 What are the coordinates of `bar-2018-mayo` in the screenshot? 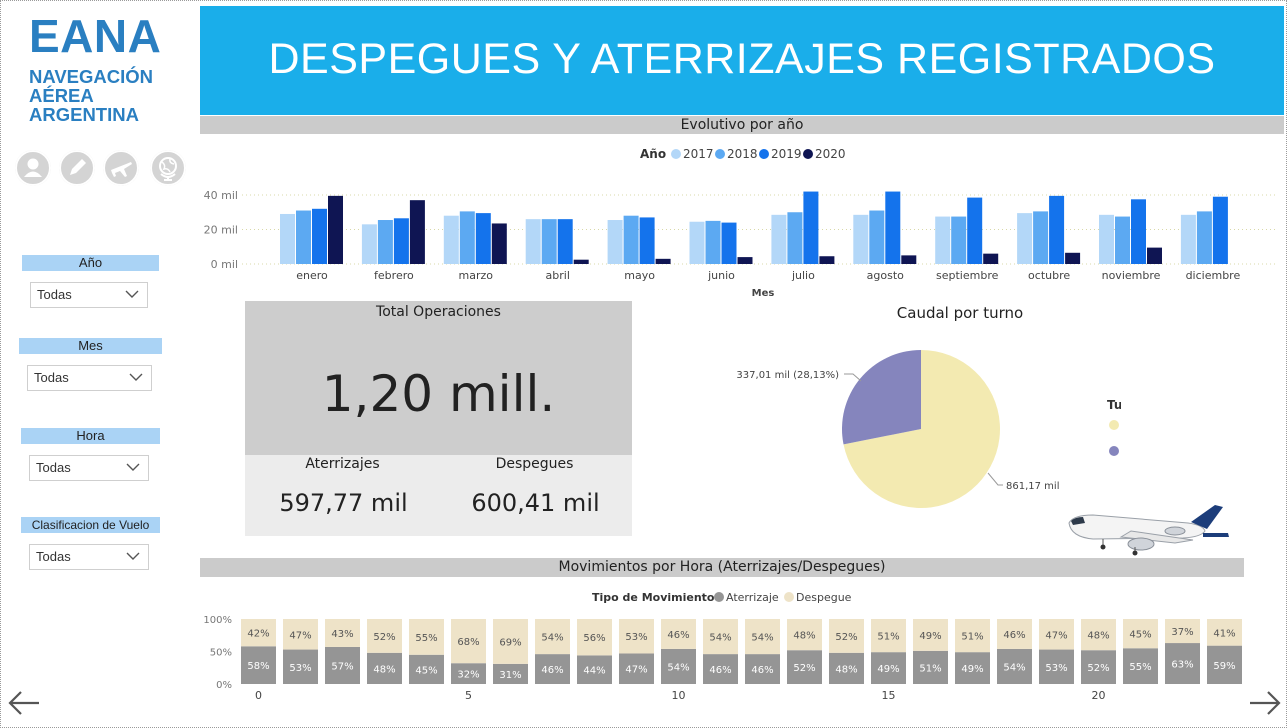 It's located at (631, 239).